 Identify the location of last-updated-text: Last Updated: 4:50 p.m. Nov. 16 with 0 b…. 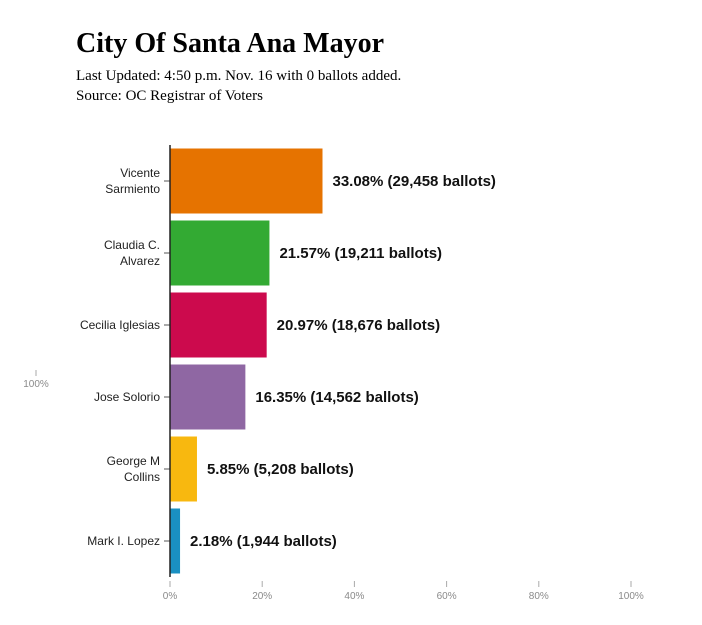
(239, 76).